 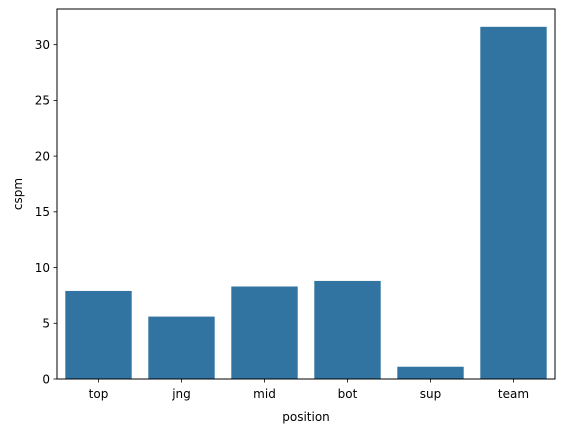 I want to click on y-tick-label: 5, so click(x=46, y=324).